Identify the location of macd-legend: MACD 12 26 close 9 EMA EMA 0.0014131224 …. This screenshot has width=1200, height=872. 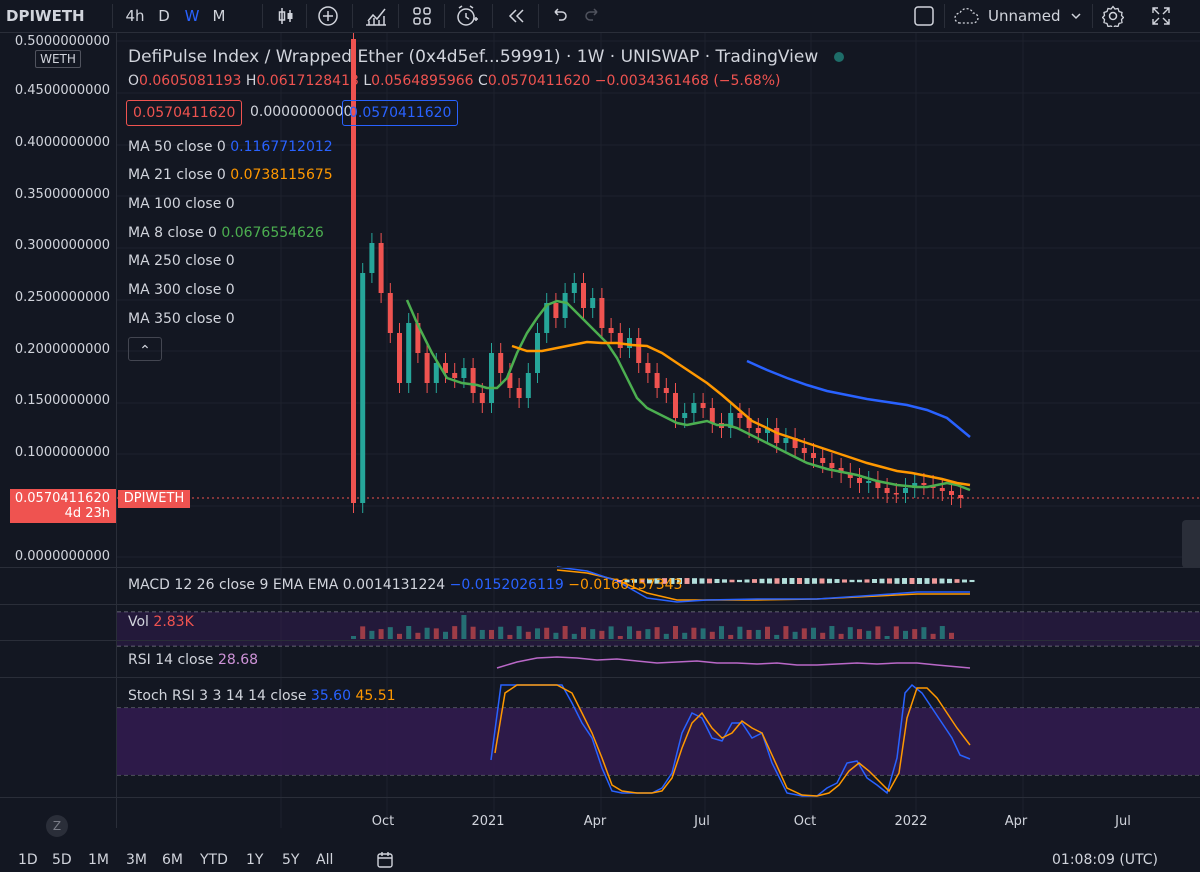
(405, 585).